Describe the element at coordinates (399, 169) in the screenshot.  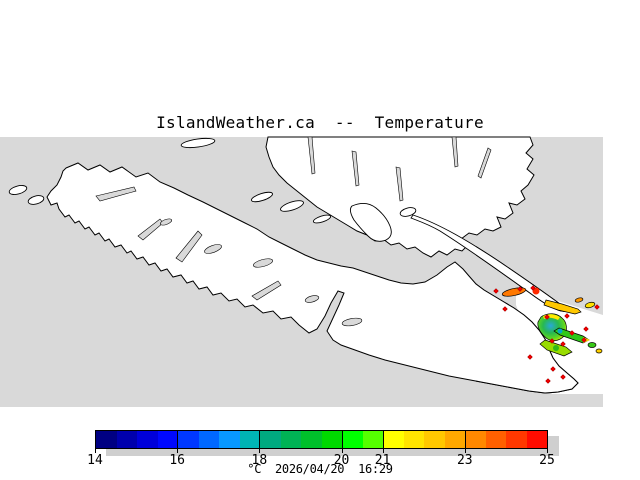
I see `mainland-fjords` at that location.